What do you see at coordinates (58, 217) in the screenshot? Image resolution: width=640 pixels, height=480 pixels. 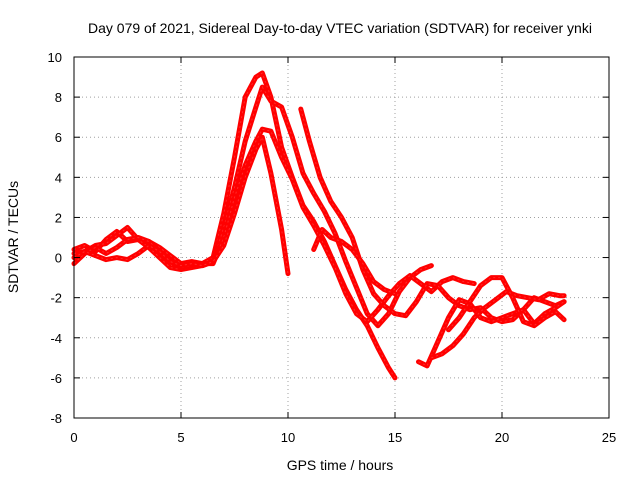 I see `y-tick-label: 2` at bounding box center [58, 217].